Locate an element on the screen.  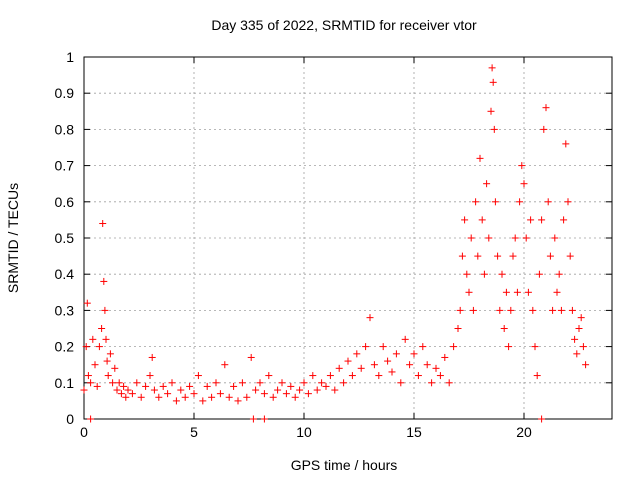
x-tick-label: 15 is located at coordinates (414, 432).